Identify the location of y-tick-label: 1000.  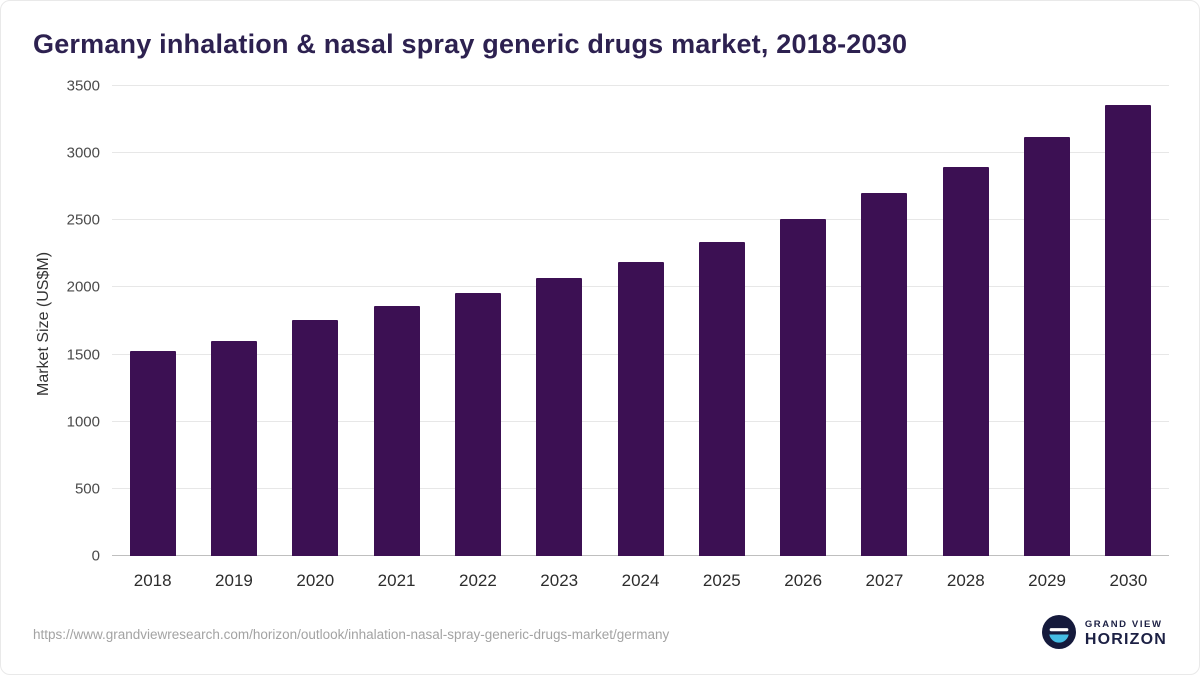
(83, 422).